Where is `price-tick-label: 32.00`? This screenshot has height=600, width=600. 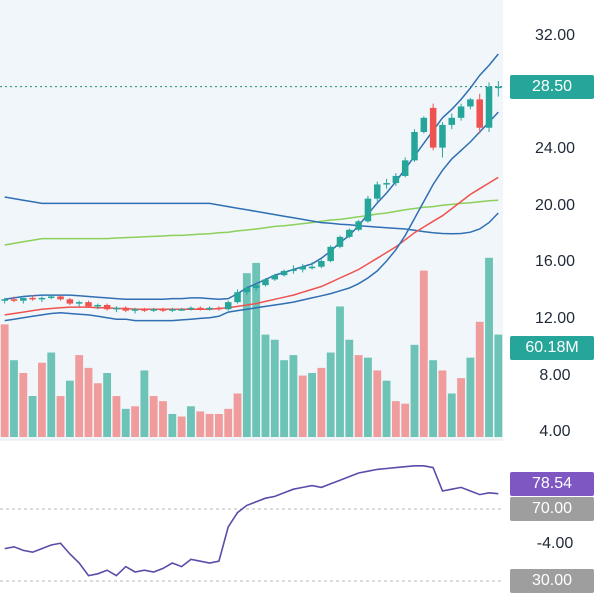
price-tick-label: 32.00 is located at coordinates (555, 35).